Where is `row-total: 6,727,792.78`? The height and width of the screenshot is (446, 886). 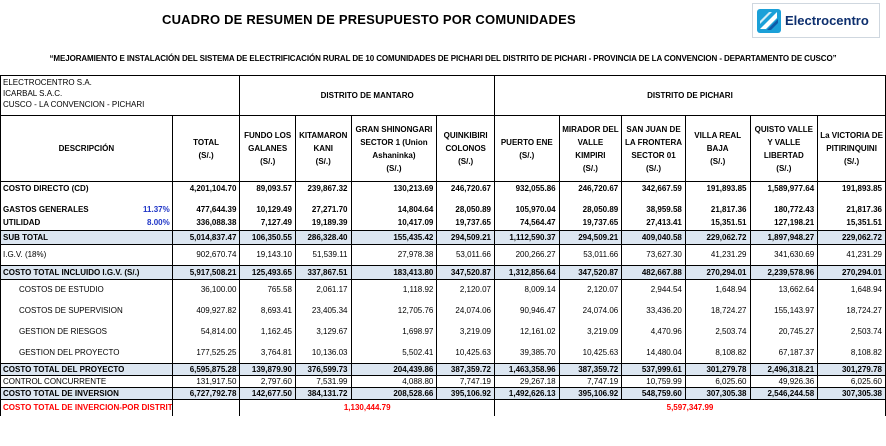
row-total: 6,727,792.78 is located at coordinates (206, 393).